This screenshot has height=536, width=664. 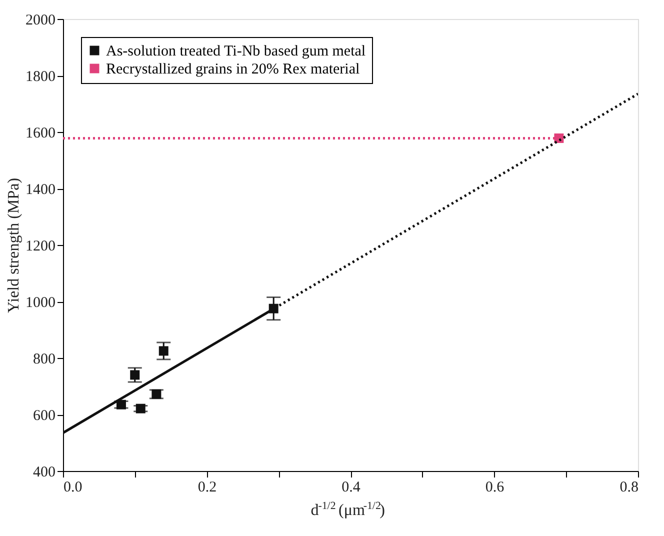 I want to click on x-tick-label: 0.2, so click(x=207, y=488).